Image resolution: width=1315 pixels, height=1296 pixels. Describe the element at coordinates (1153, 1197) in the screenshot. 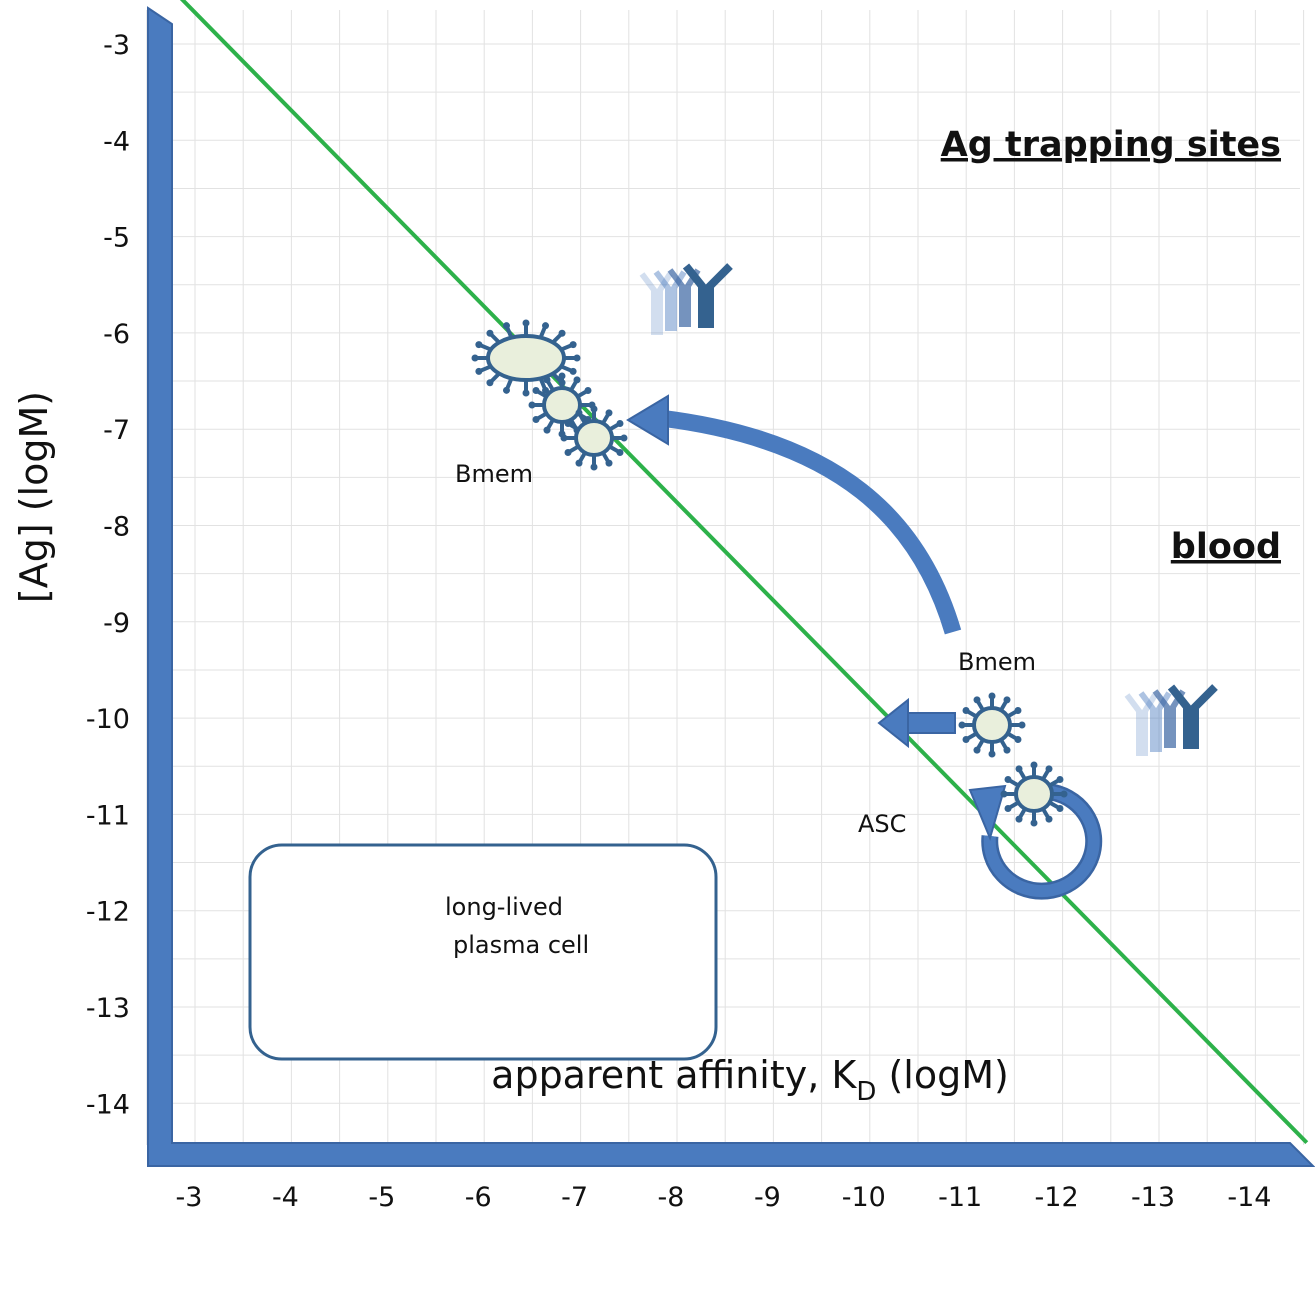

I see `x-tick-label: -13` at that location.